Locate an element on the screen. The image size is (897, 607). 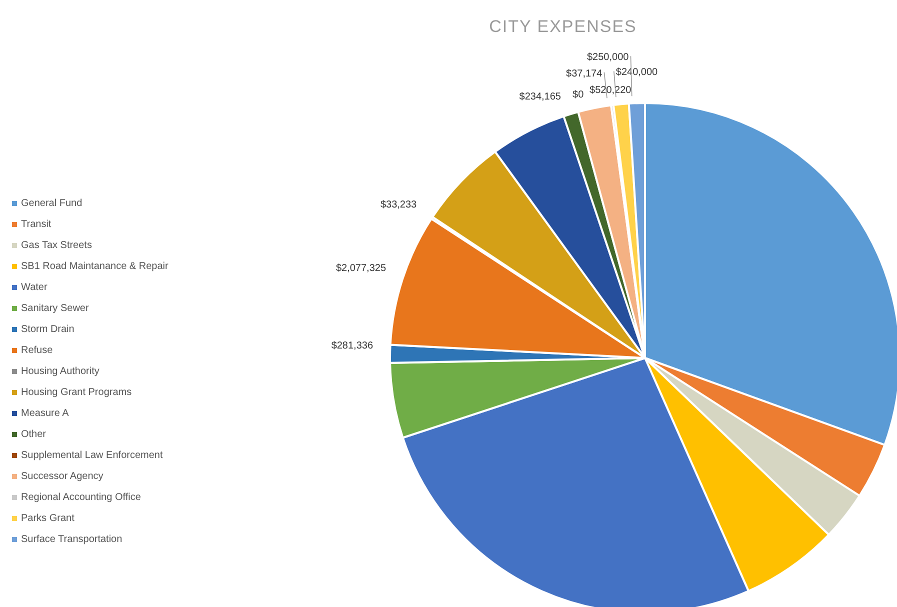
data-label: $234,165 is located at coordinates (540, 96).